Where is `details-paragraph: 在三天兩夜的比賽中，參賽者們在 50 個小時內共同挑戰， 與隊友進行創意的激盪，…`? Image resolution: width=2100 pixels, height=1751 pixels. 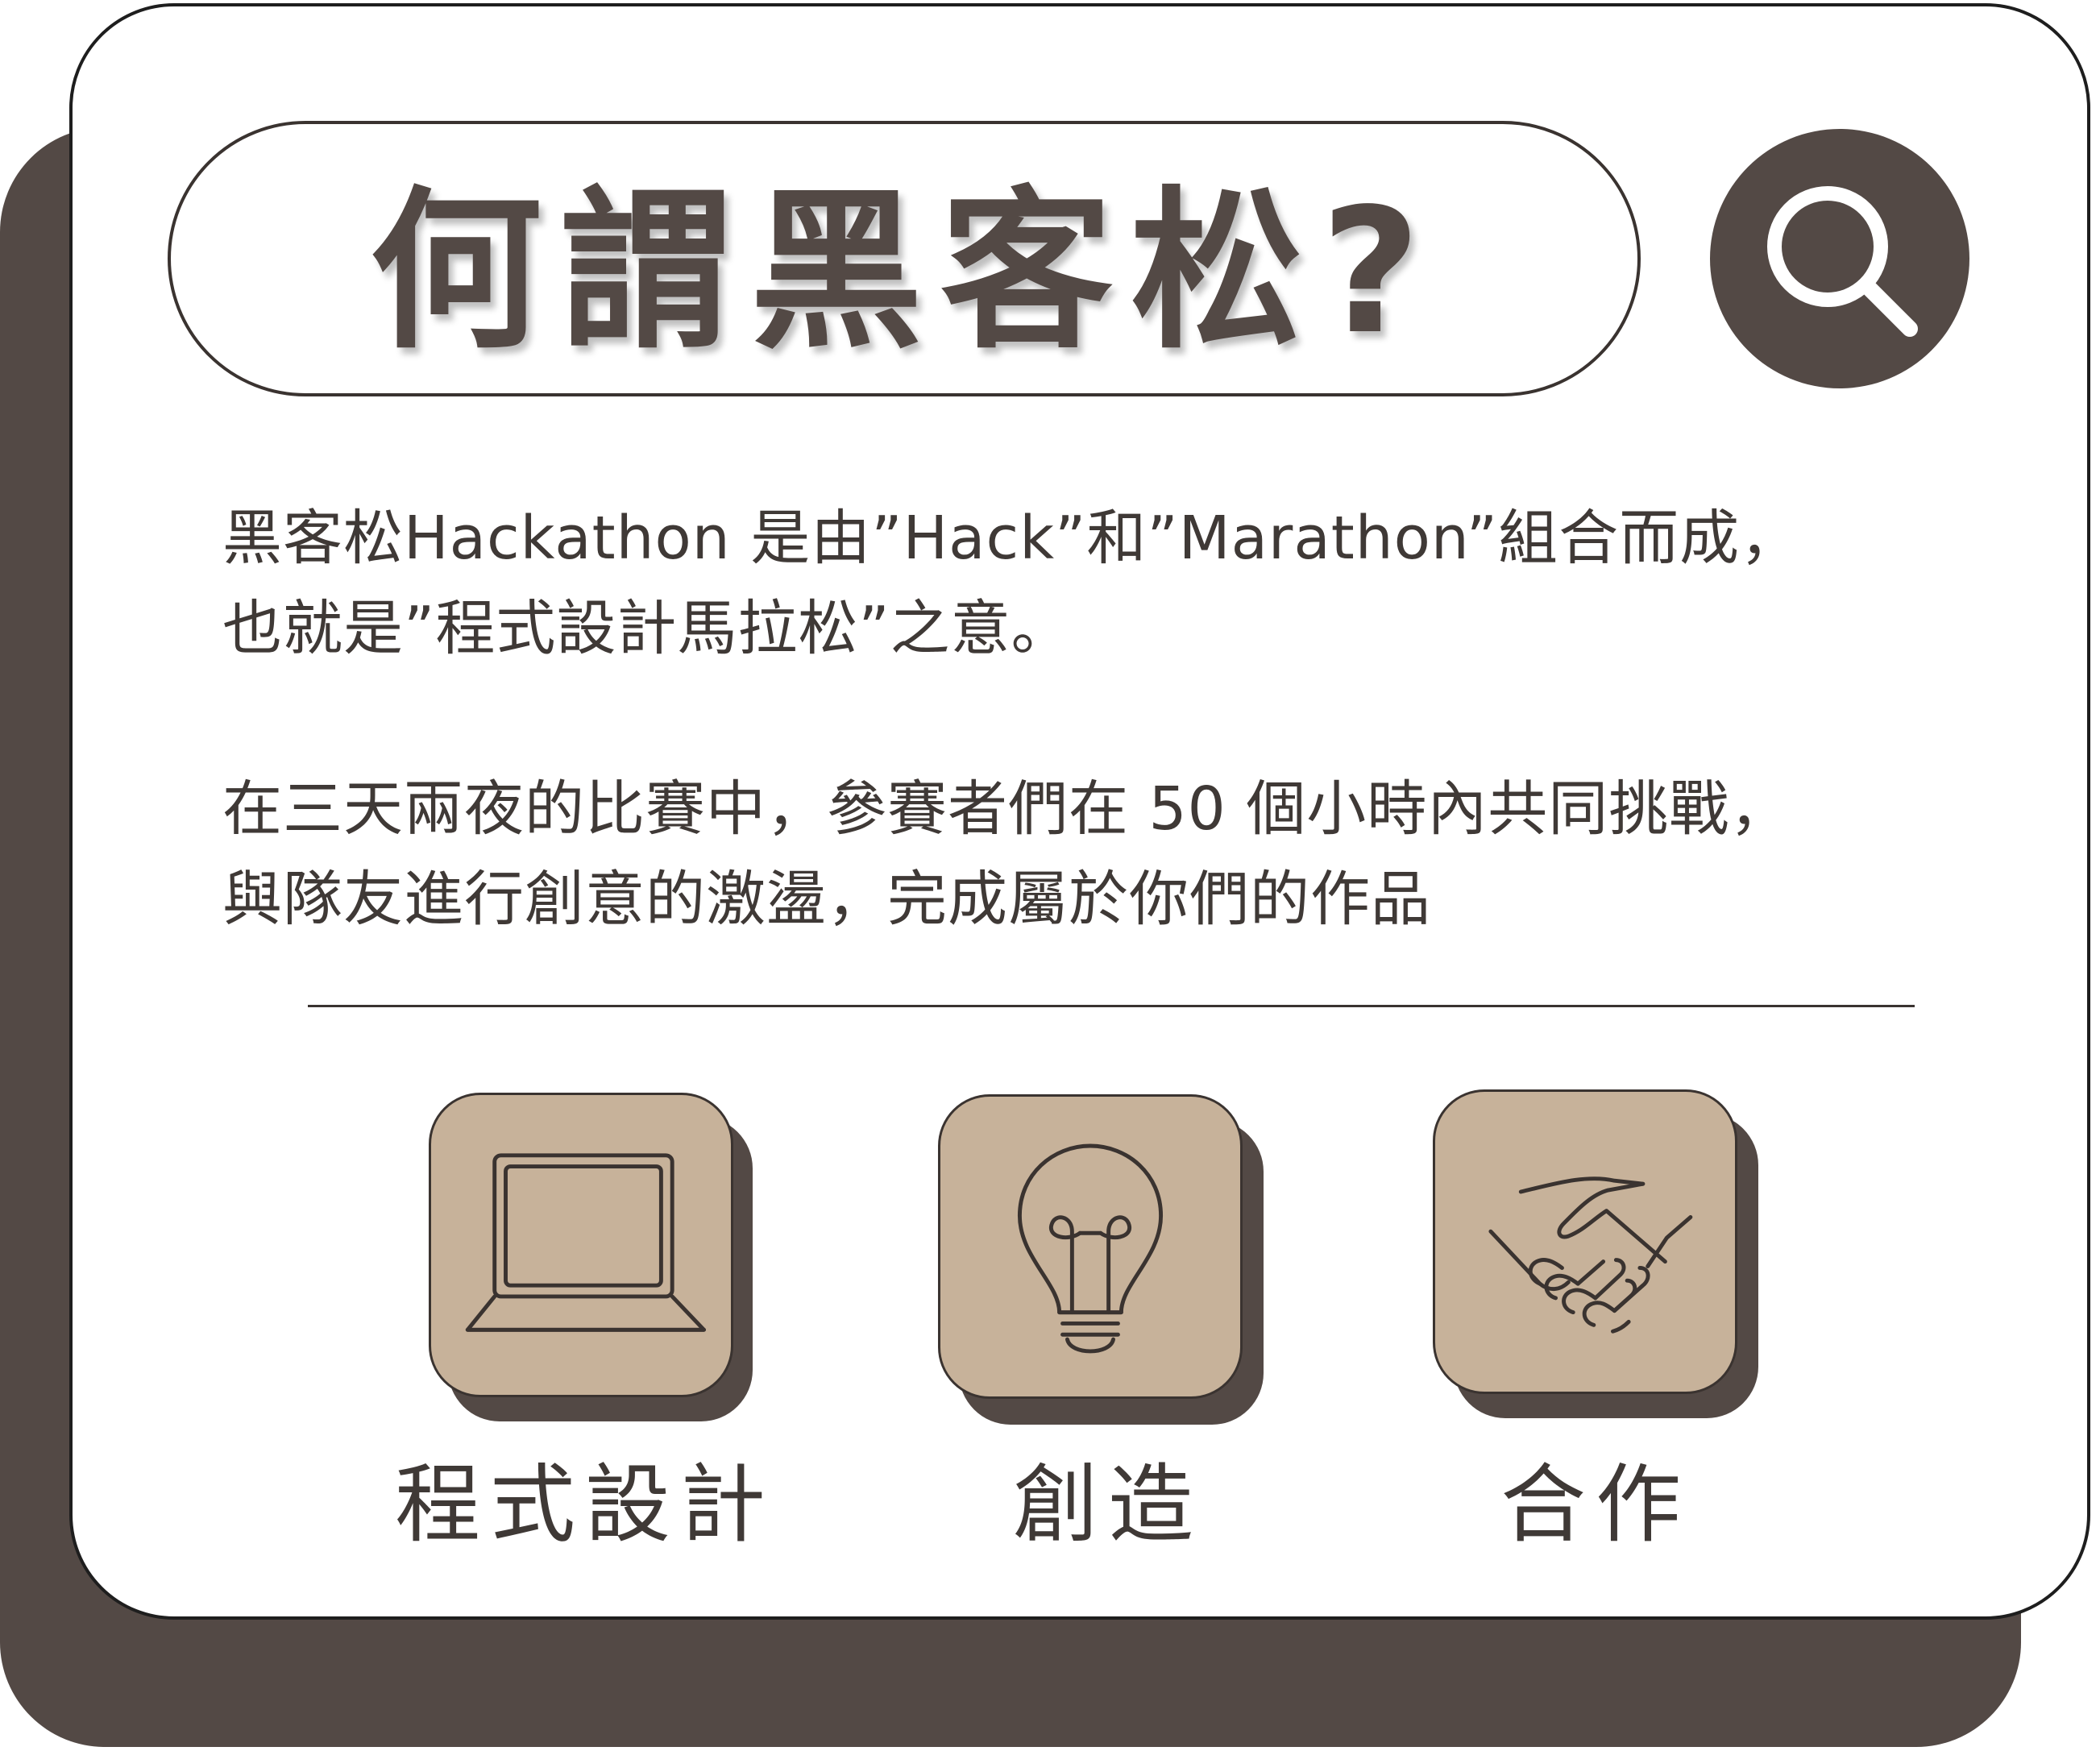
details-paragraph: 在三天兩夜的比賽中，參賽者們在 50 個小時內共同挑戰， 與隊友進行創意的激盪，… is located at coordinates (1006, 854).